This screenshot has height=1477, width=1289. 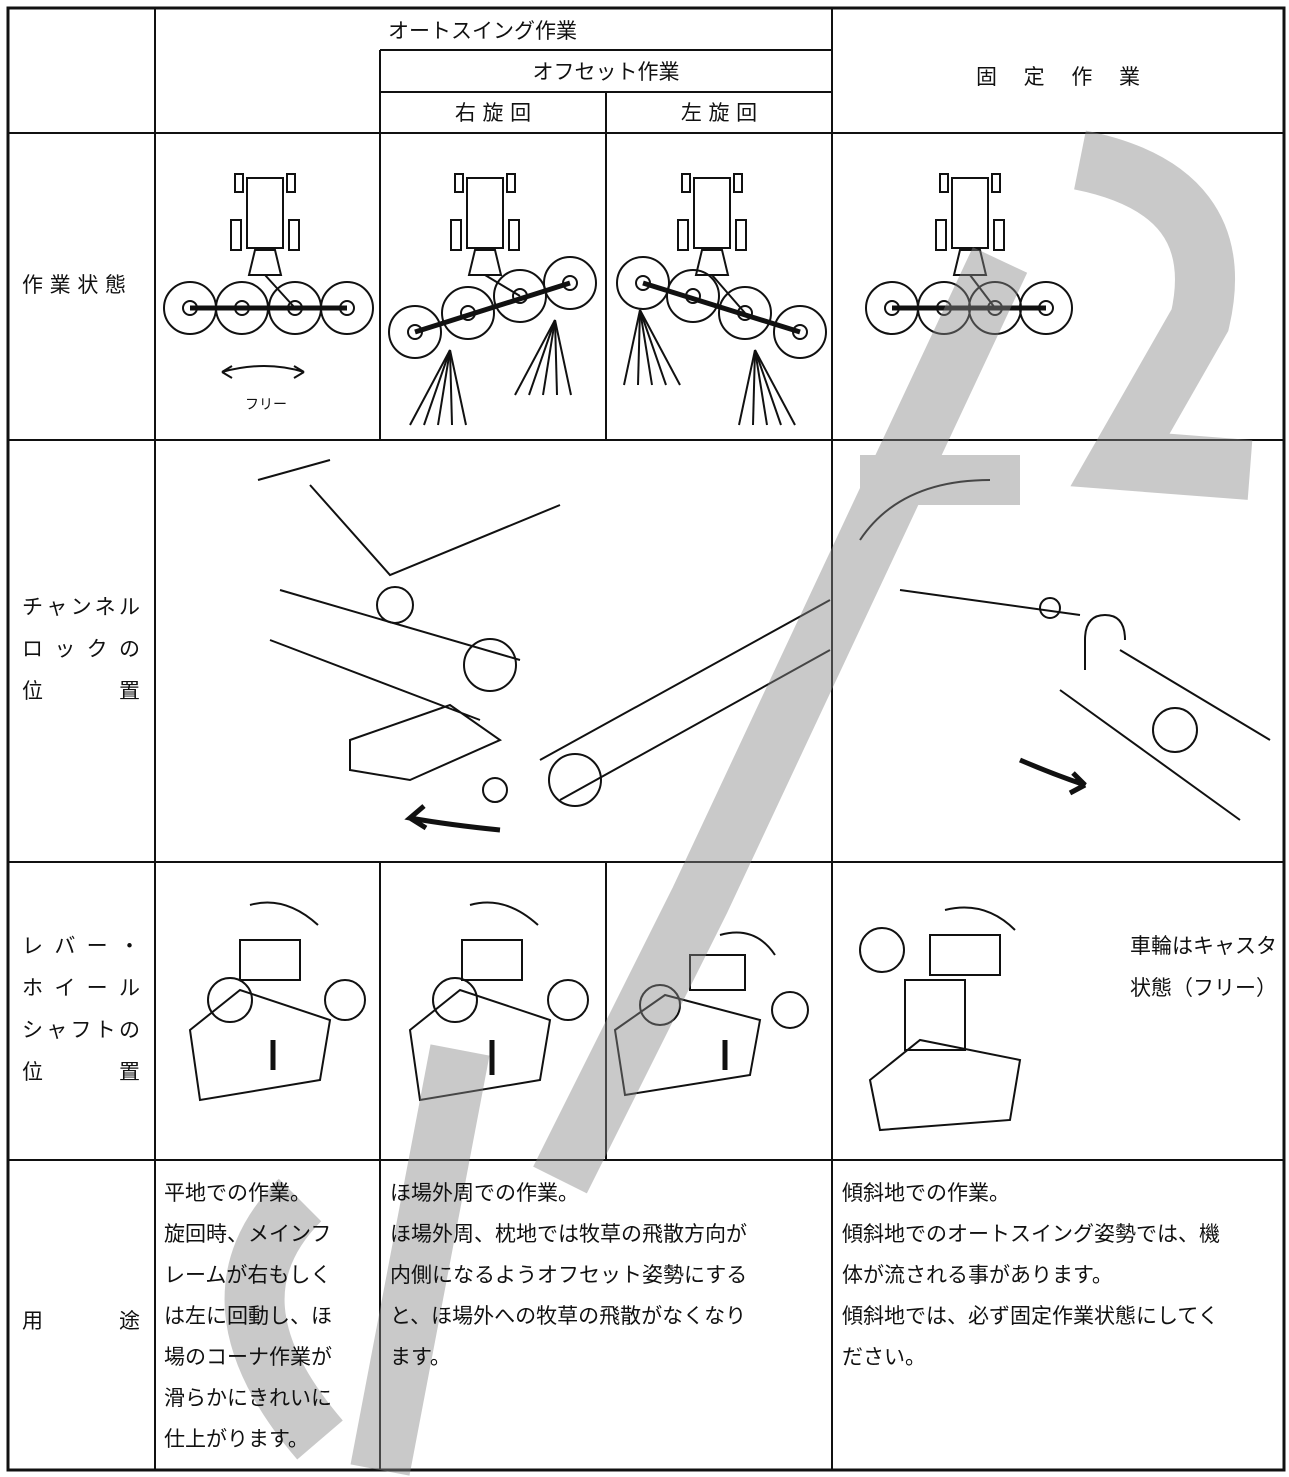 I want to click on row-label: レバー・, so click(x=81, y=946).